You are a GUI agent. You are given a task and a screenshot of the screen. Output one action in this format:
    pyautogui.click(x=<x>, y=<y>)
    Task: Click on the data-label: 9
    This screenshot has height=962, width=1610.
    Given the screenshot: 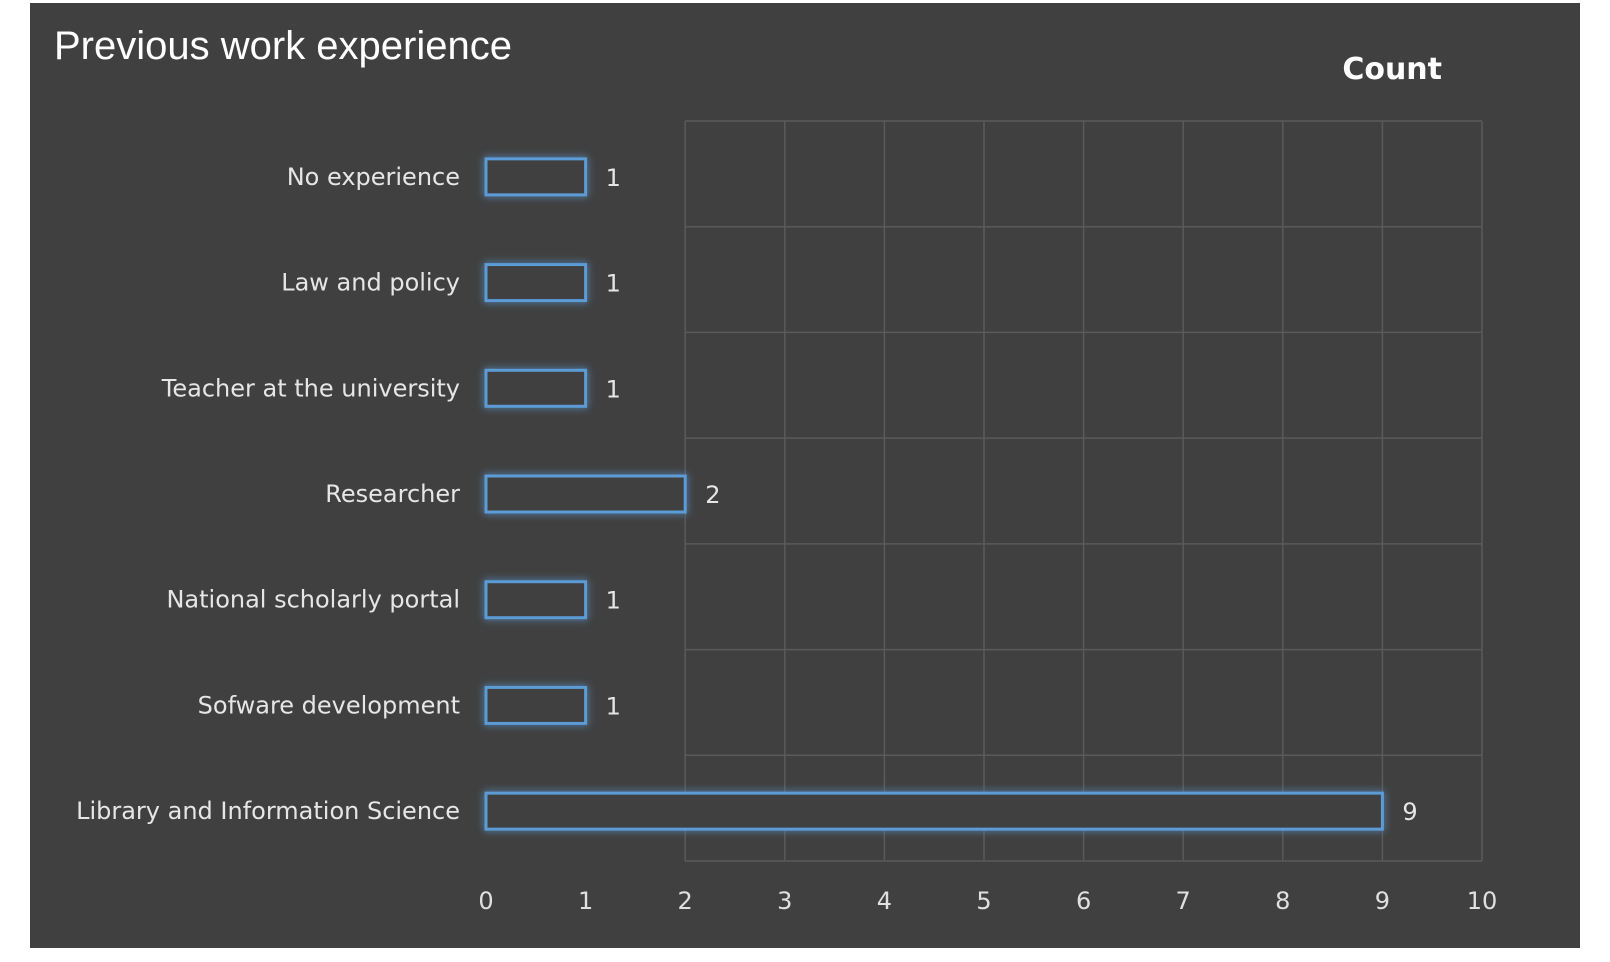 What is the action you would take?
    pyautogui.click(x=1409, y=812)
    